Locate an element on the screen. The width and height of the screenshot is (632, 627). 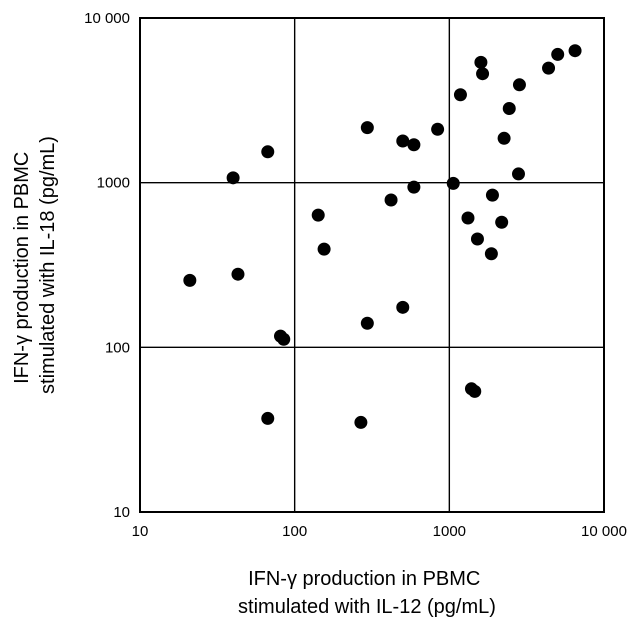
x-tick-label: 1000 is located at coordinates (449, 531).